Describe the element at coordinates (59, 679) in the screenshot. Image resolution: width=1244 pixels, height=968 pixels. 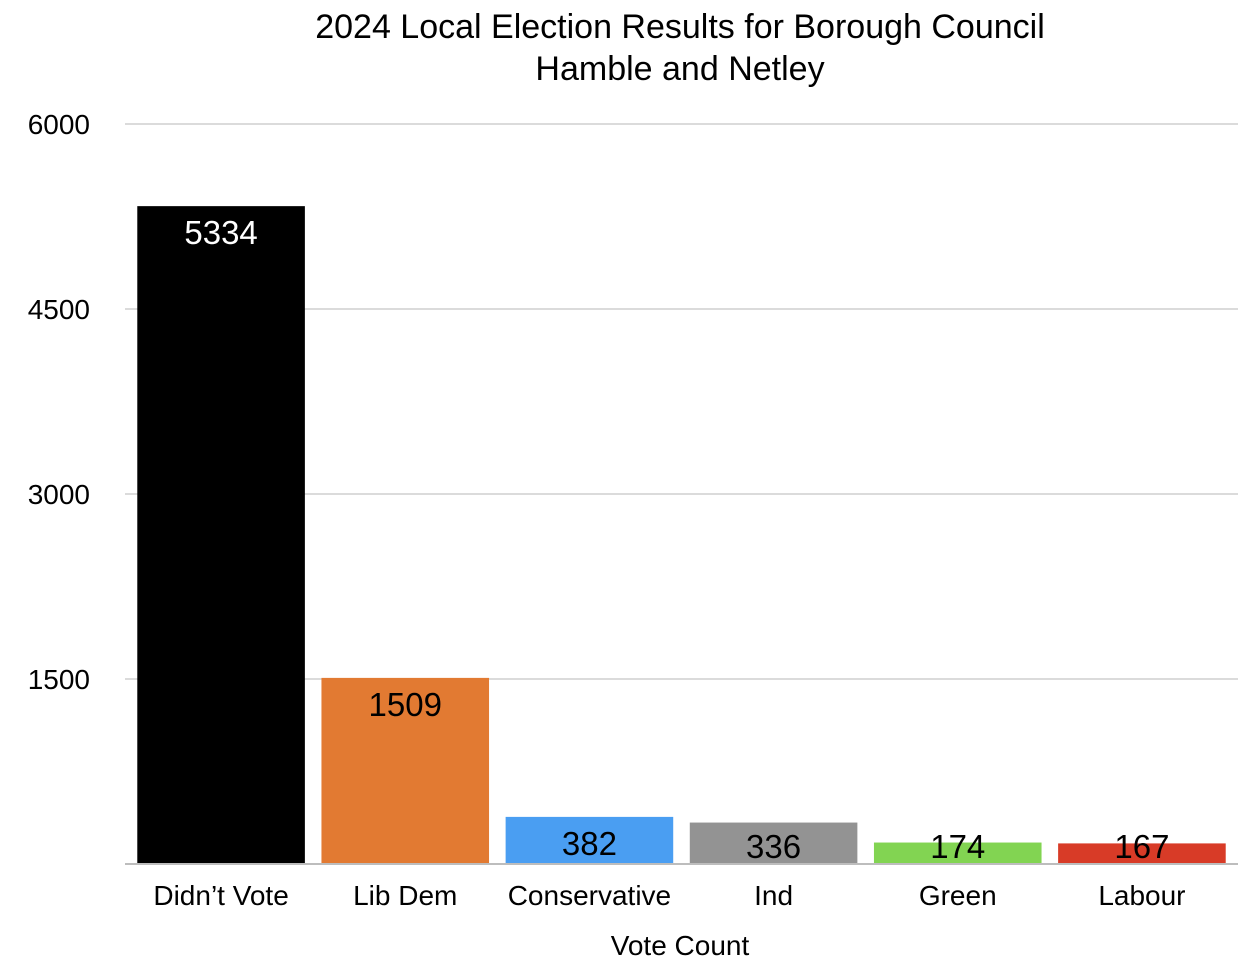
I see `y-tick-label: 1500` at that location.